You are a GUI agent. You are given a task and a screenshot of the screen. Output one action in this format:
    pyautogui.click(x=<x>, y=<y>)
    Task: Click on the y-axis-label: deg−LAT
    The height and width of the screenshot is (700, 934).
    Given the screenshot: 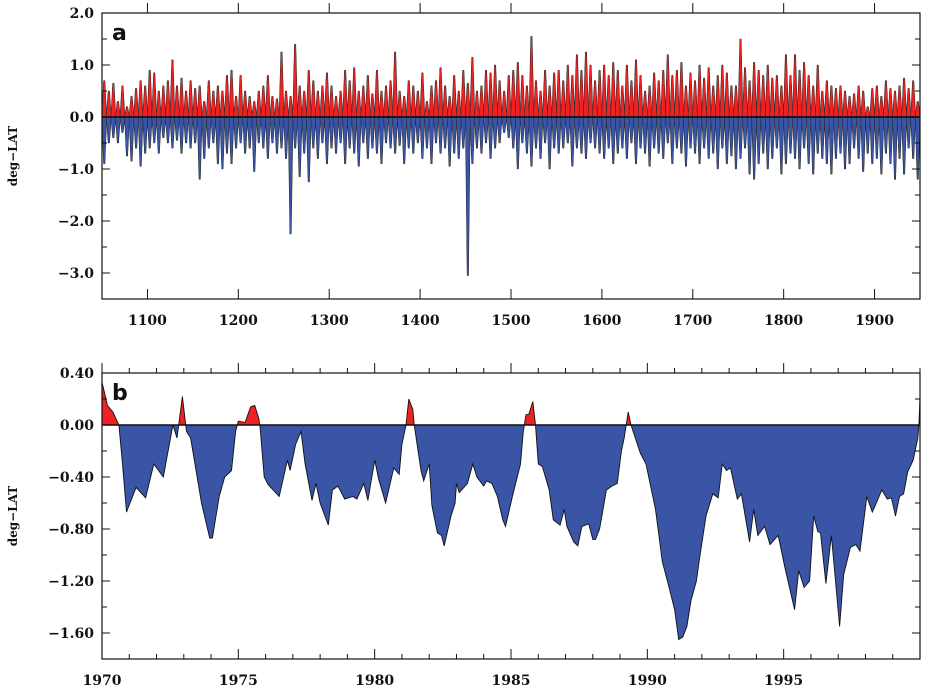 What is the action you would take?
    pyautogui.click(x=13, y=516)
    